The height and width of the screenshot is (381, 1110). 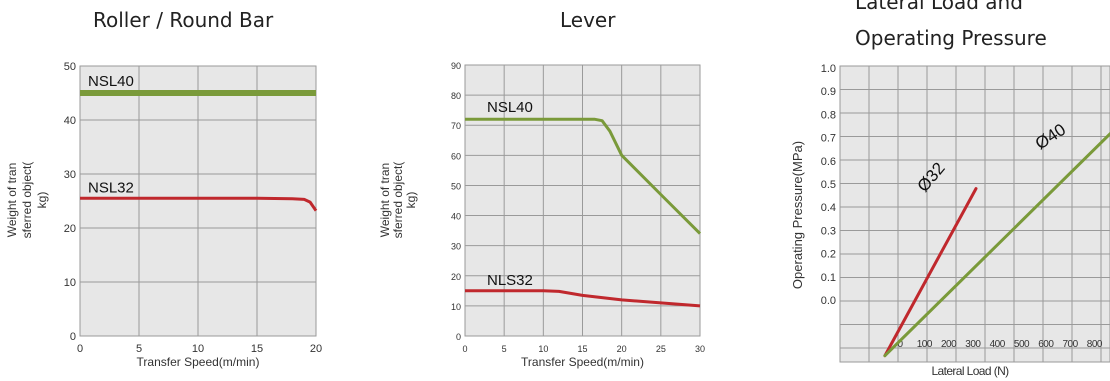 I want to click on x-tick-label: 200, so click(x=949, y=344).